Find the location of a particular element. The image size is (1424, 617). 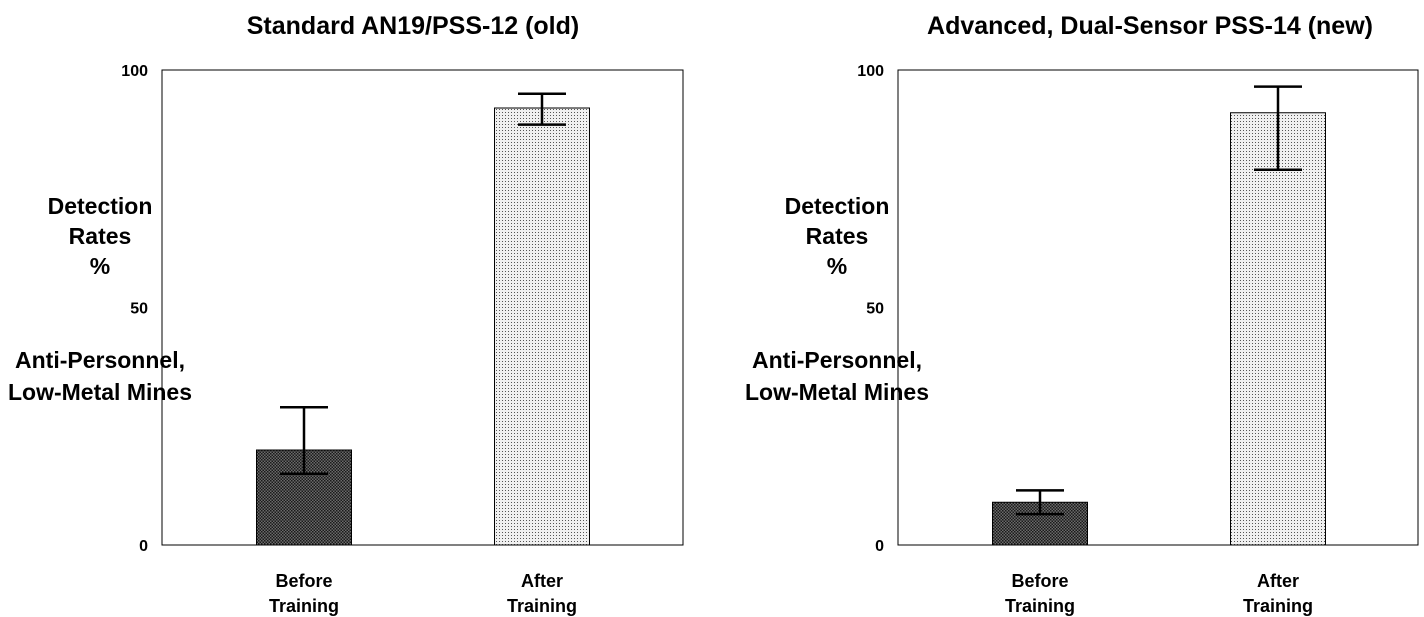

chart-title: Standard AN19/PSS-12 (old) is located at coordinates (413, 26).